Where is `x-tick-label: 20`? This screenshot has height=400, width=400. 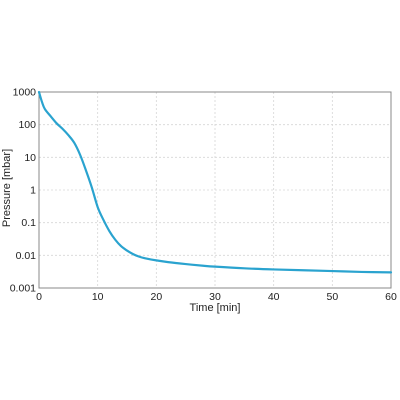
x-tick-label: 20 is located at coordinates (156, 297).